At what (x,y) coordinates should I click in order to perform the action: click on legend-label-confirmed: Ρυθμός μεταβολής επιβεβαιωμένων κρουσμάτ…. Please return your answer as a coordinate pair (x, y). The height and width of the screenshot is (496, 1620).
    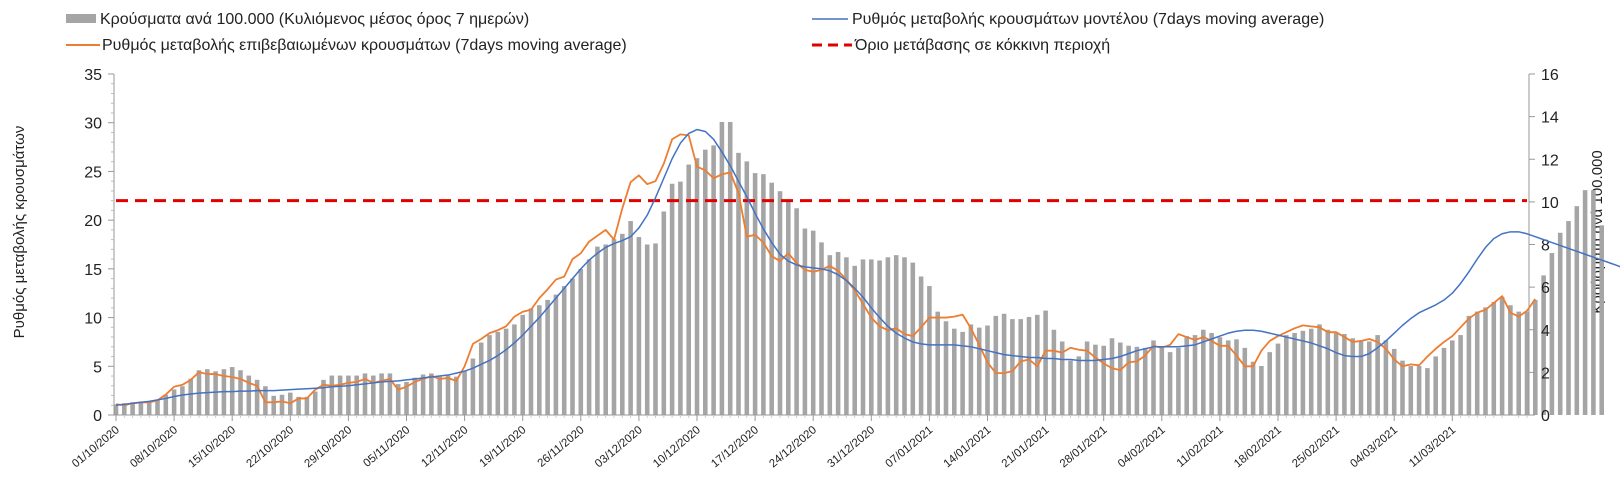
    Looking at the image, I should click on (364, 45).